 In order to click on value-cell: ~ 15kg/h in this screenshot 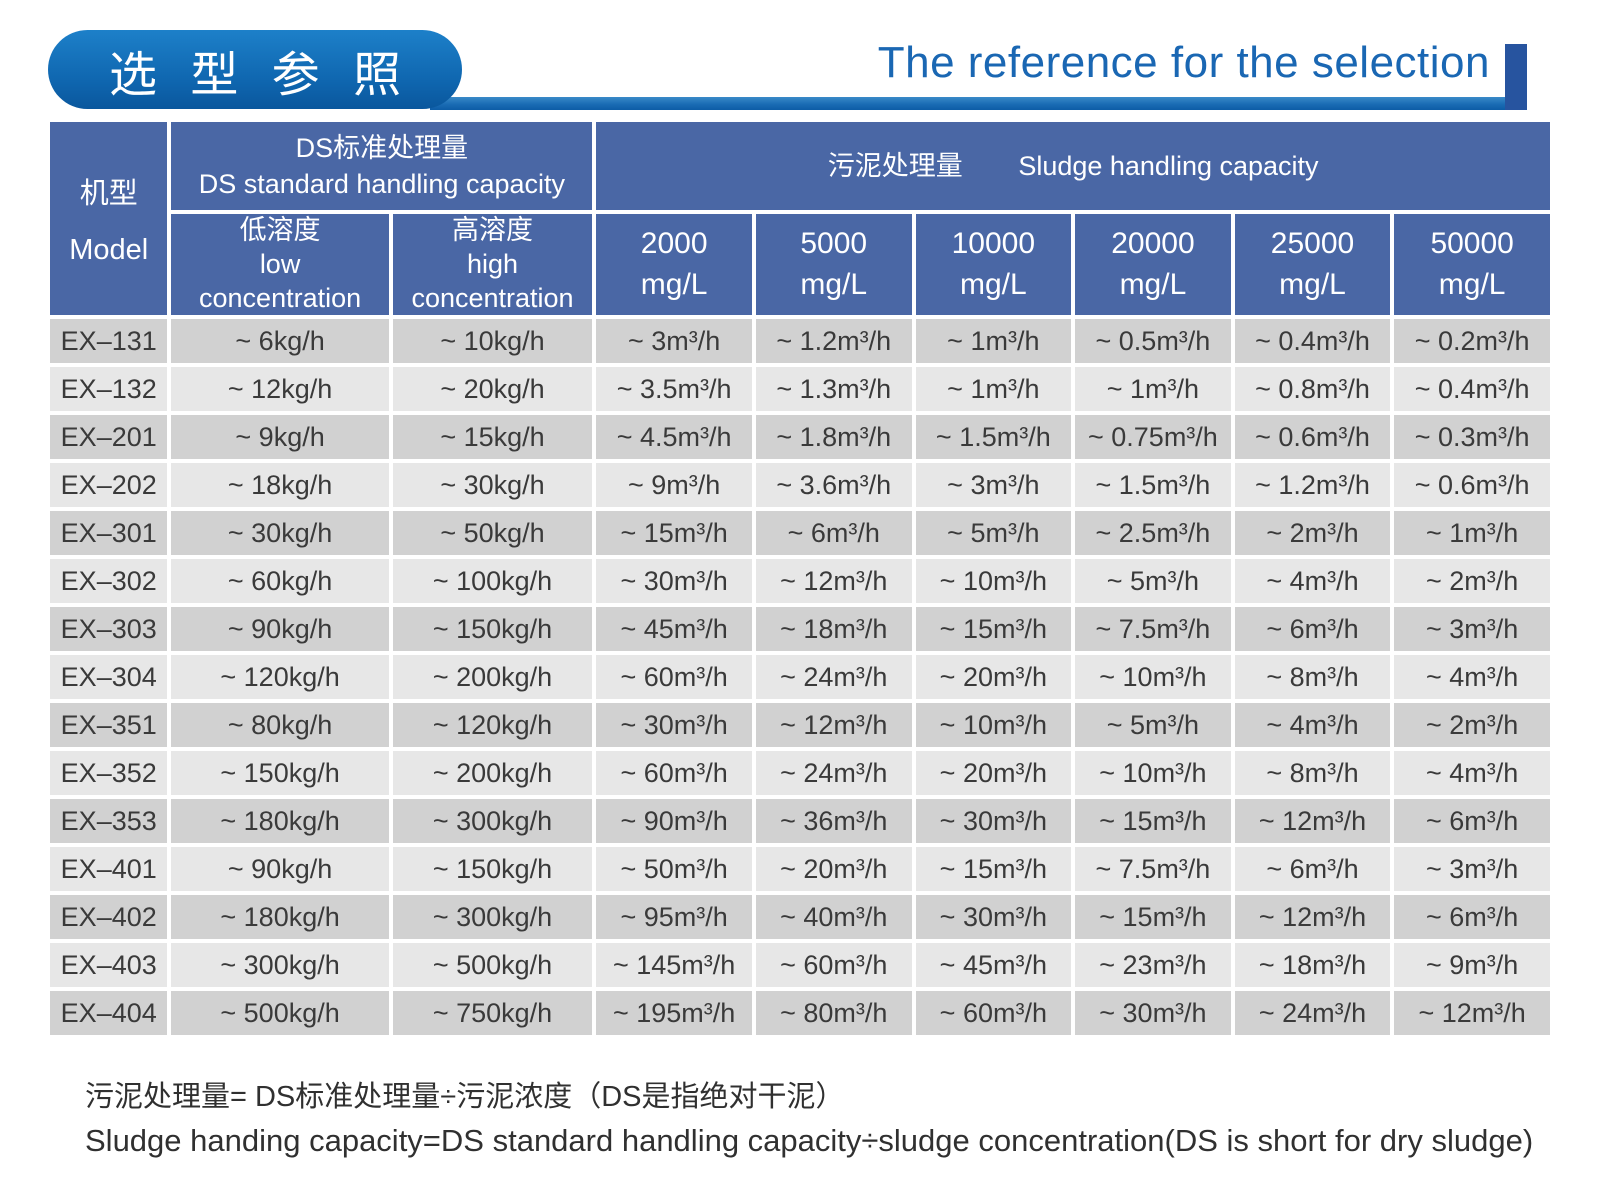, I will do `click(492, 437)`.